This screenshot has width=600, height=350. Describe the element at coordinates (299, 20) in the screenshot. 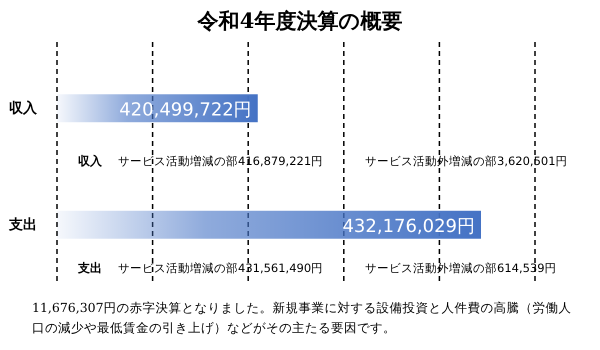

I see `chart-title: 令和4年度決算の概要` at that location.